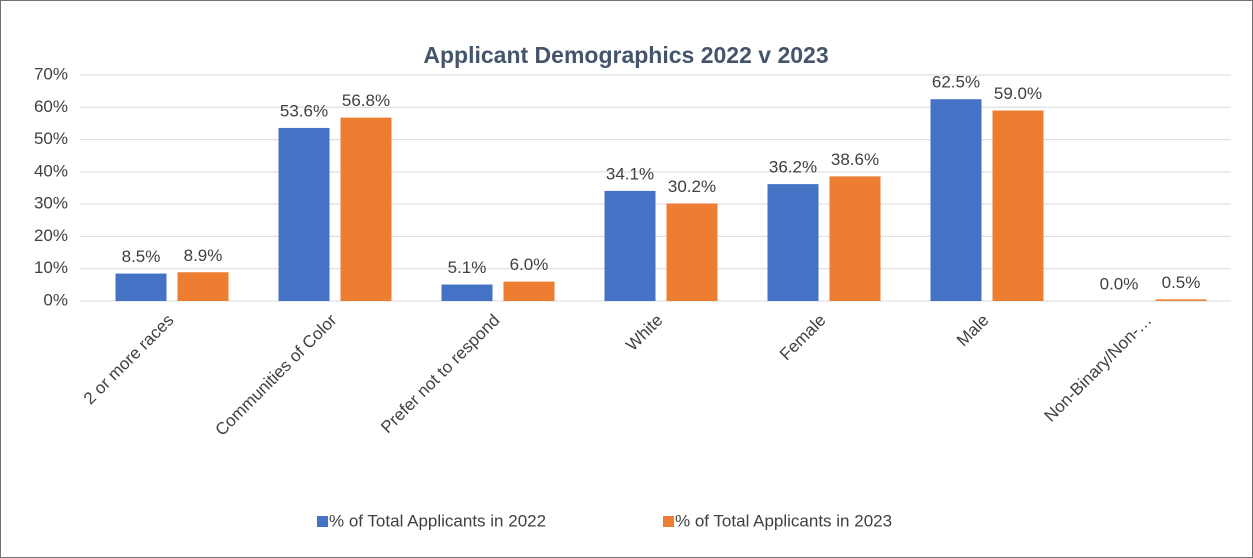 This screenshot has height=558, width=1253. I want to click on y-tick-label: 10%, so click(51, 267).